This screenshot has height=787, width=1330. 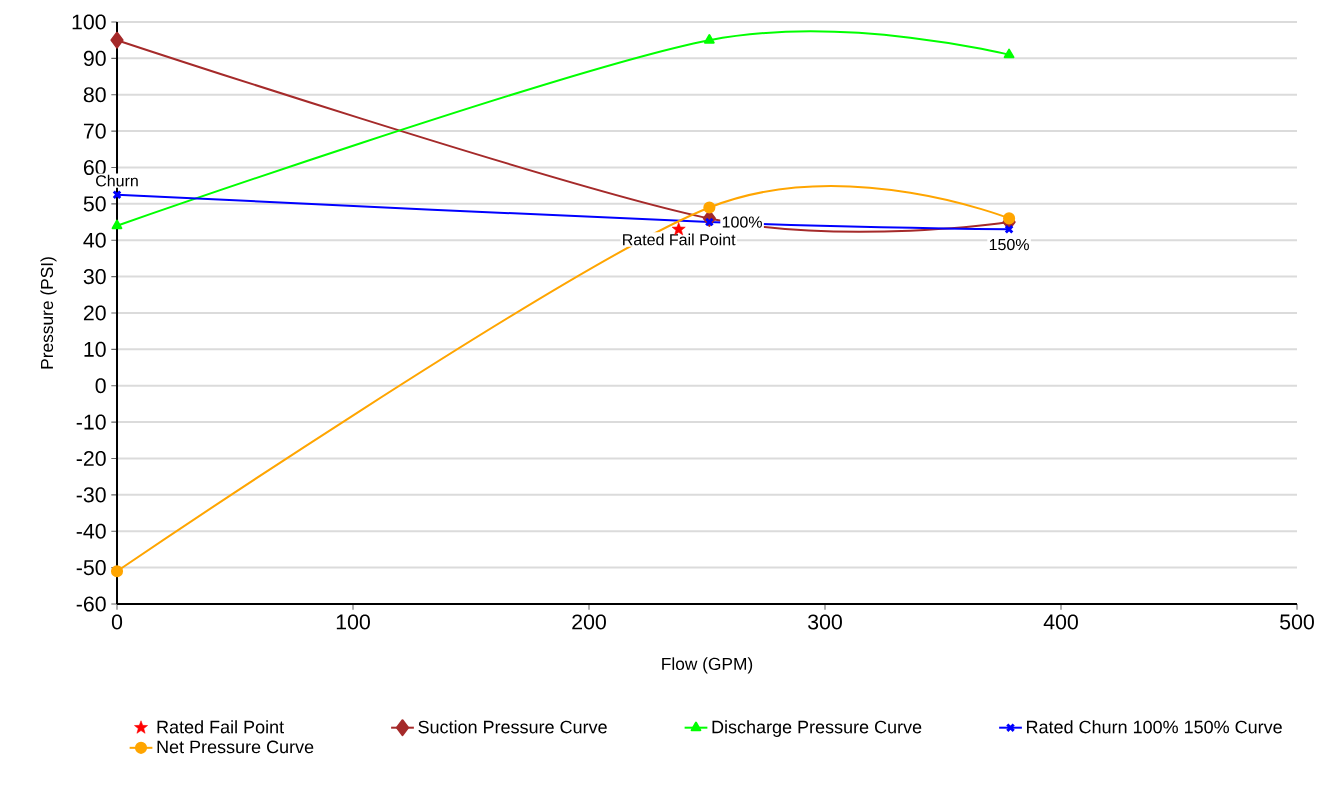 What do you see at coordinates (1154, 727) in the screenshot?
I see `legend-label: Rated Churn 100% 150% Curve` at bounding box center [1154, 727].